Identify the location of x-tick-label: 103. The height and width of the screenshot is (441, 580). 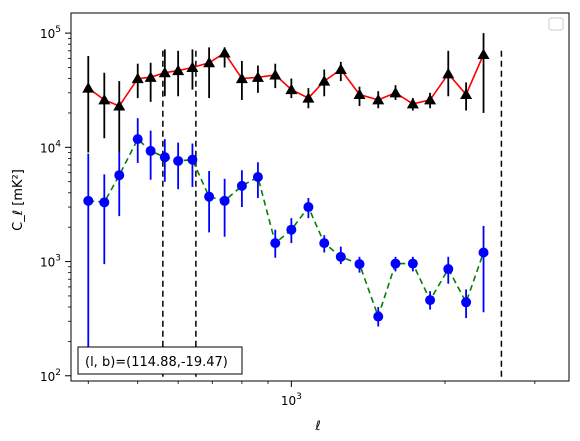
(291, 400).